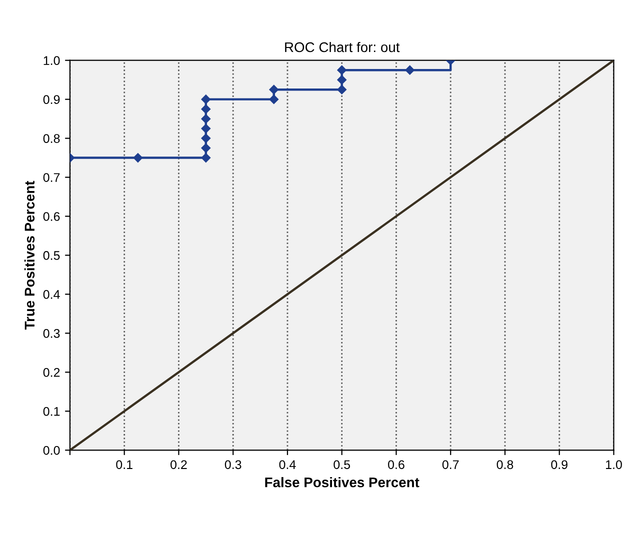 This screenshot has height=534, width=636. What do you see at coordinates (51, 333) in the screenshot?
I see `y-tick-label: 0.3` at bounding box center [51, 333].